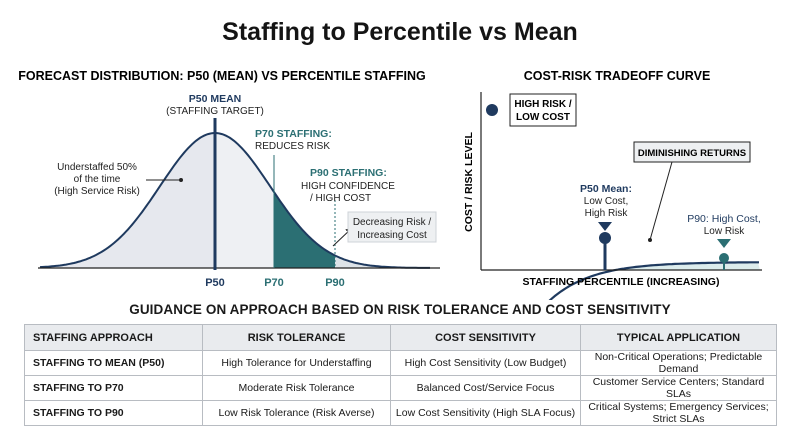  Describe the element at coordinates (678, 407) in the screenshot. I see `cell-application-line-1: Critical Systems; Emergency Services;` at that location.